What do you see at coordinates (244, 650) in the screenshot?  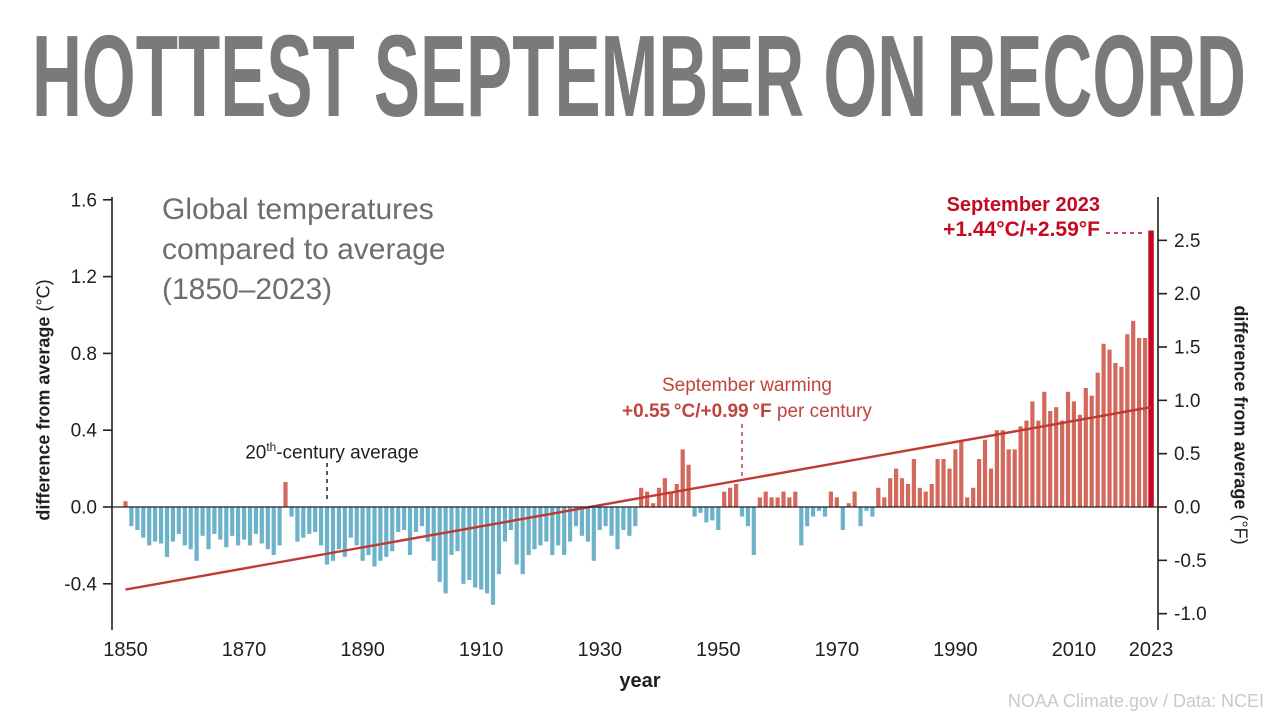 I see `x-tick-label: 1870` at bounding box center [244, 650].